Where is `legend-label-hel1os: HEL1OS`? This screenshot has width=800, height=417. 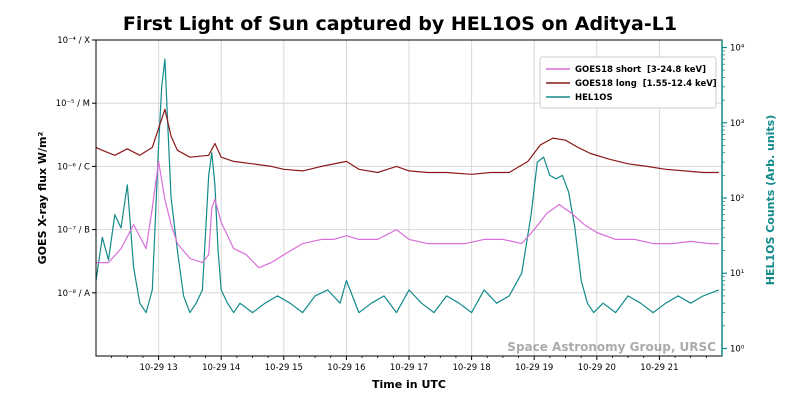
legend-label-hel1os: HEL1OS is located at coordinates (594, 98).